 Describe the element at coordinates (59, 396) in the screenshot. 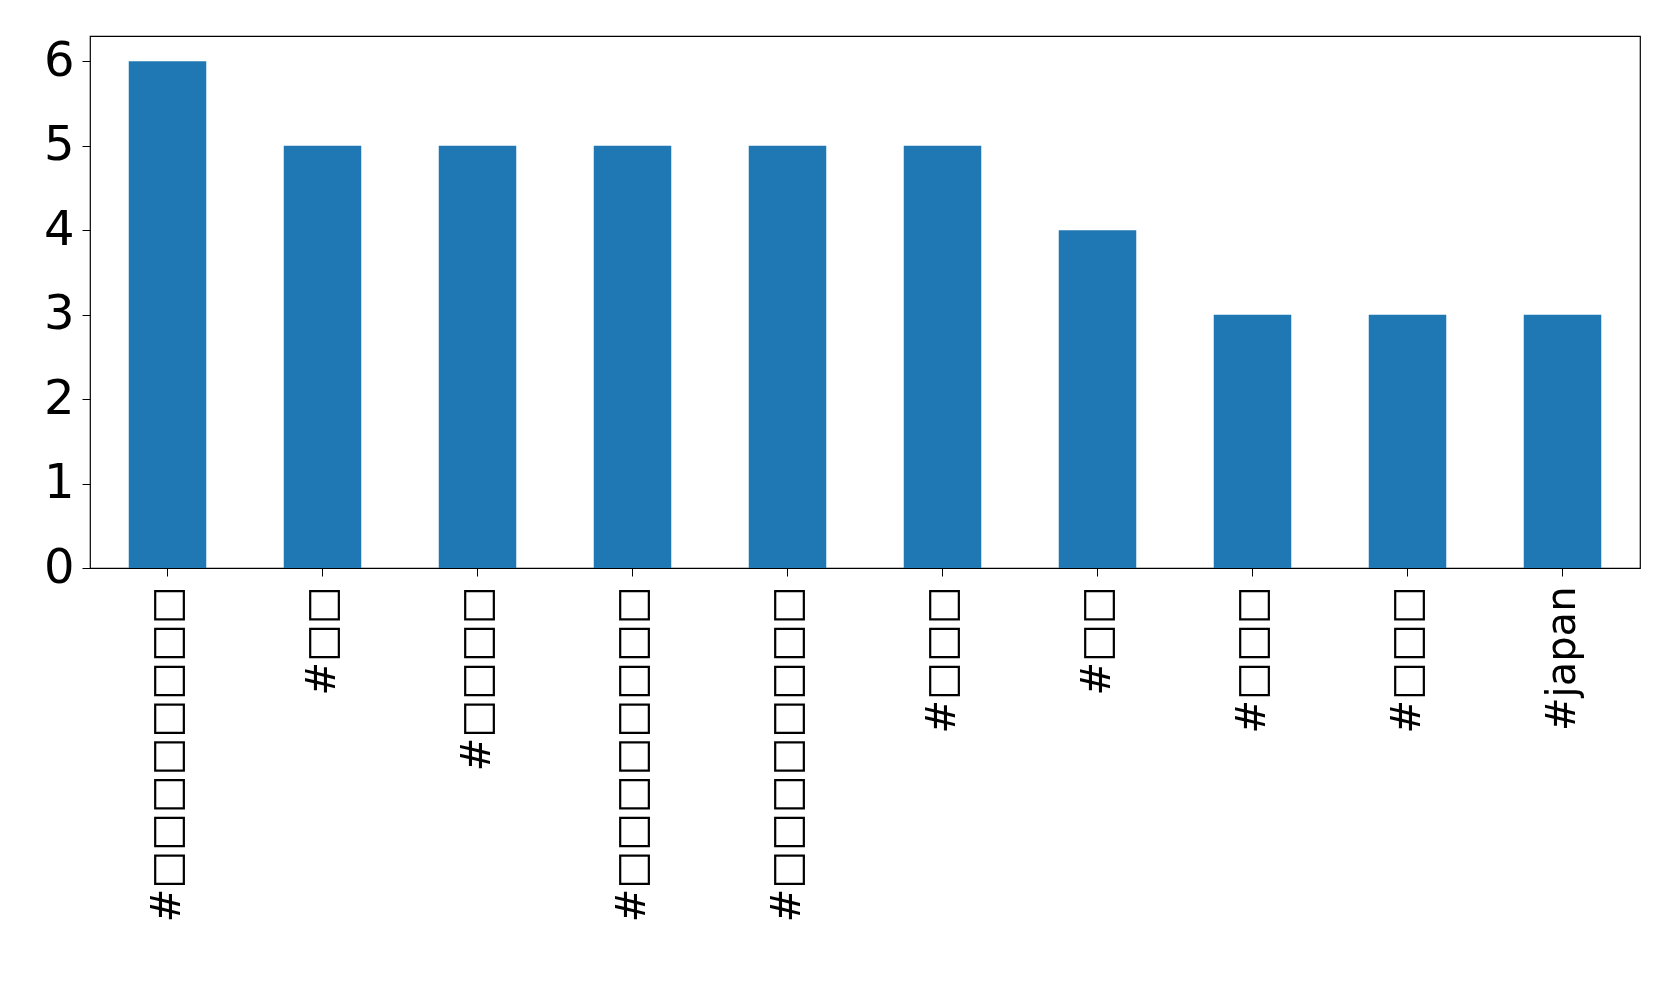

I see `y-tick-label: 2` at that location.